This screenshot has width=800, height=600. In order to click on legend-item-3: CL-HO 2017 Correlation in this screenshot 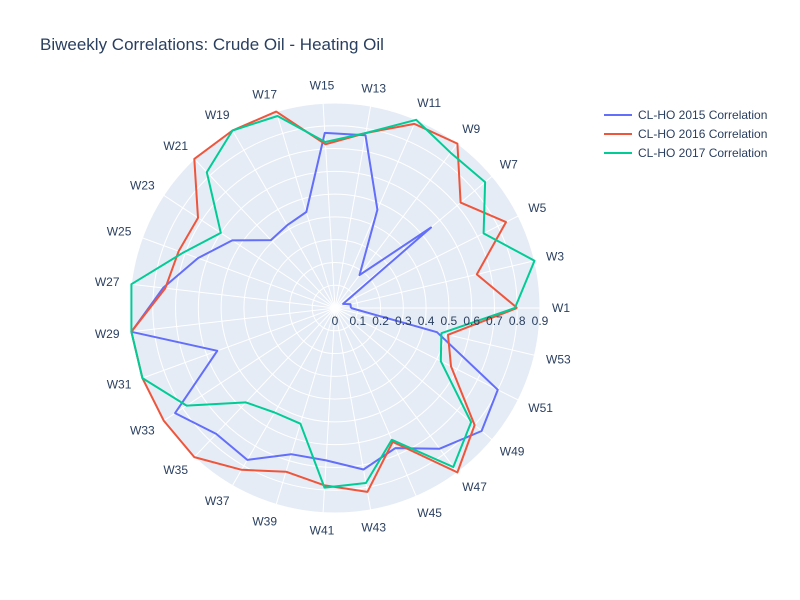, I will do `click(685, 153)`.